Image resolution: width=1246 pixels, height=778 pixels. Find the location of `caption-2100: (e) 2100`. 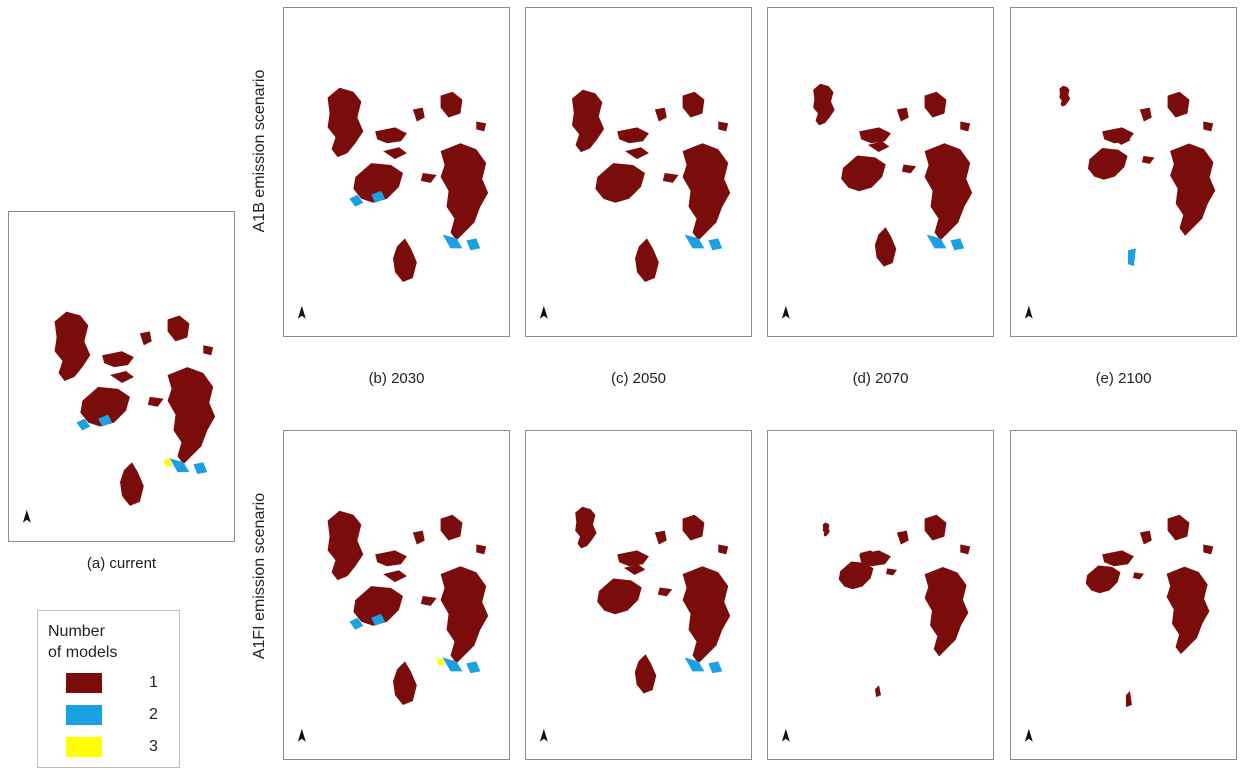

caption-2100: (e) 2100 is located at coordinates (1123, 378).